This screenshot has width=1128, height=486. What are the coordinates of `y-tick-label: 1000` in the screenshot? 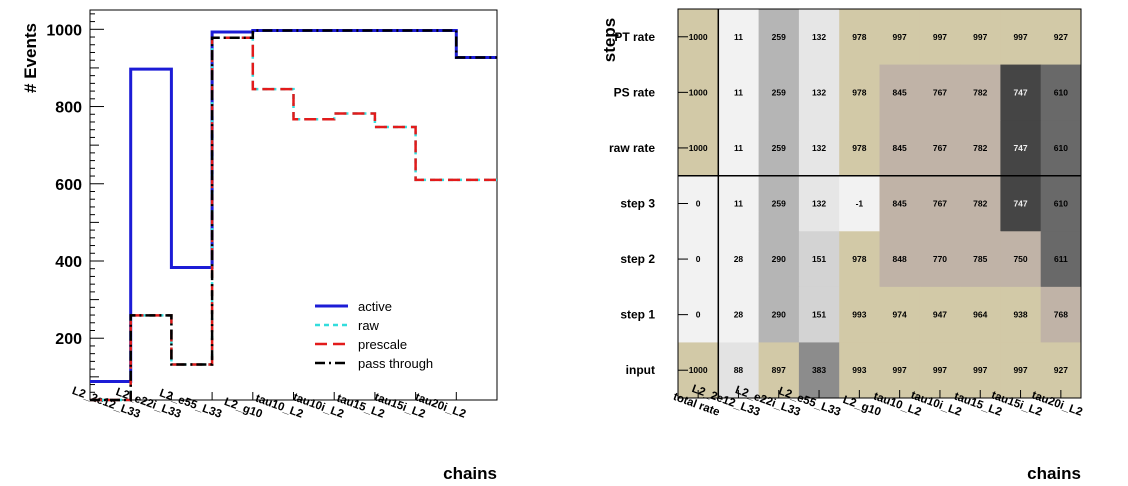 It's located at (64, 30).